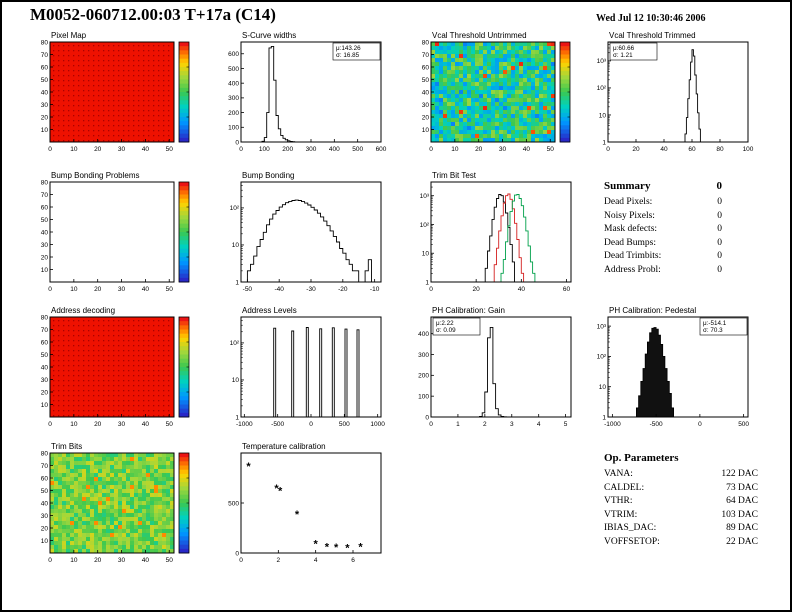  What do you see at coordinates (268, 175) in the screenshot?
I see `svg-text: Bump Bonding` at bounding box center [268, 175].